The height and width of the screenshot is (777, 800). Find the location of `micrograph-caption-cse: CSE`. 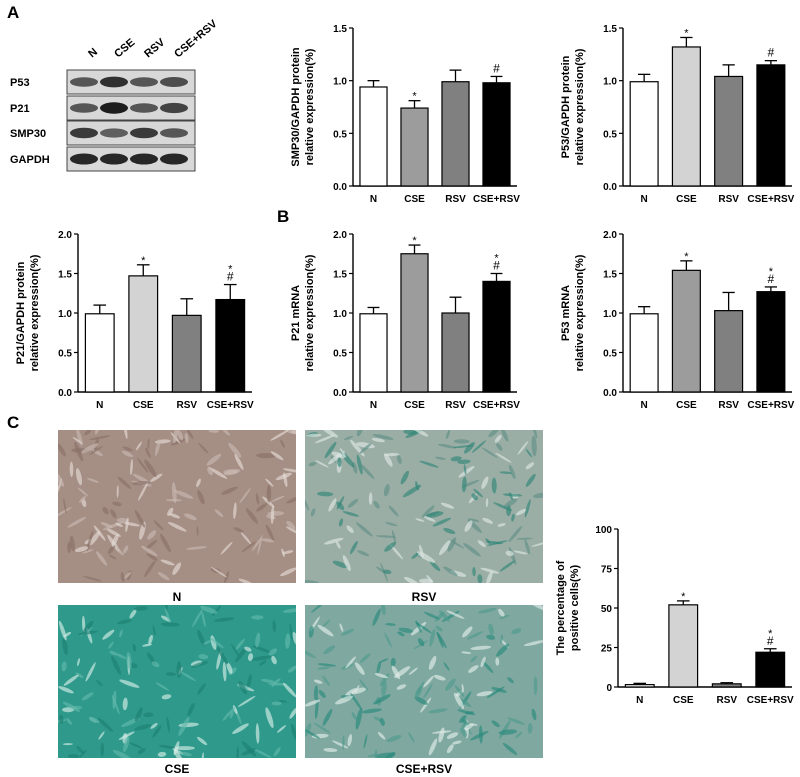

micrograph-caption-cse: CSE is located at coordinates (177, 769).